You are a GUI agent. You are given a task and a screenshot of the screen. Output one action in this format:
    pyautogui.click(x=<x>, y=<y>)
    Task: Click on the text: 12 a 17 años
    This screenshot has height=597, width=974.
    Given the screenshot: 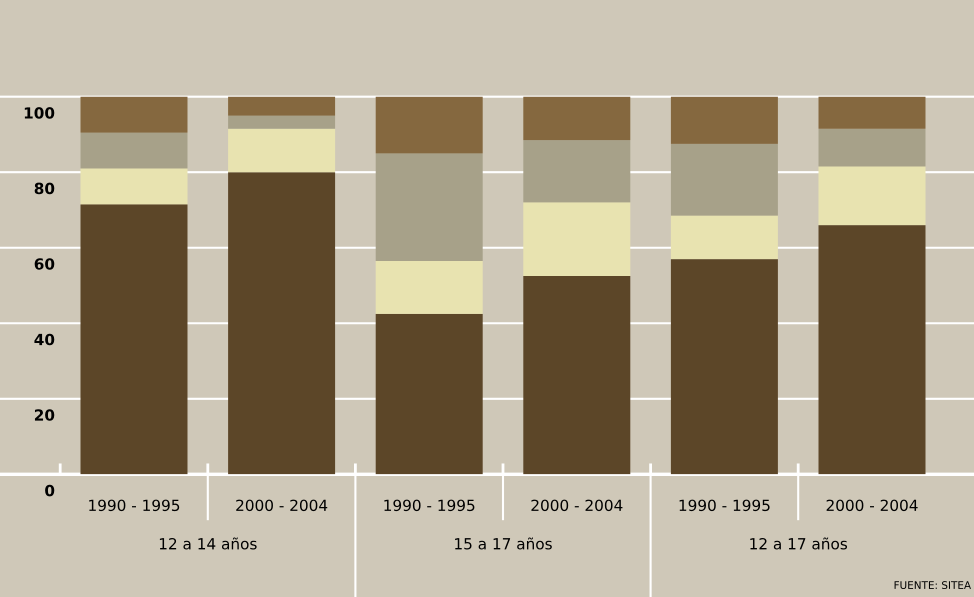 What is the action you would take?
    pyautogui.click(x=799, y=543)
    